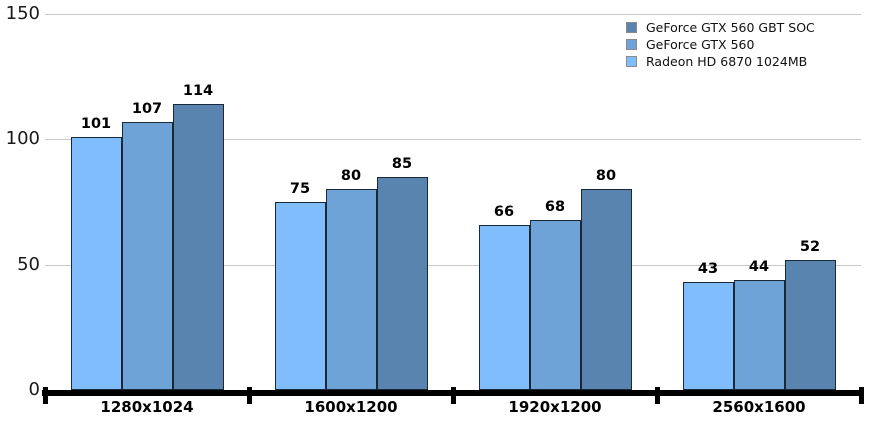 The image size is (873, 422). What do you see at coordinates (34, 389) in the screenshot?
I see `y-axis-tick-label: 0` at bounding box center [34, 389].